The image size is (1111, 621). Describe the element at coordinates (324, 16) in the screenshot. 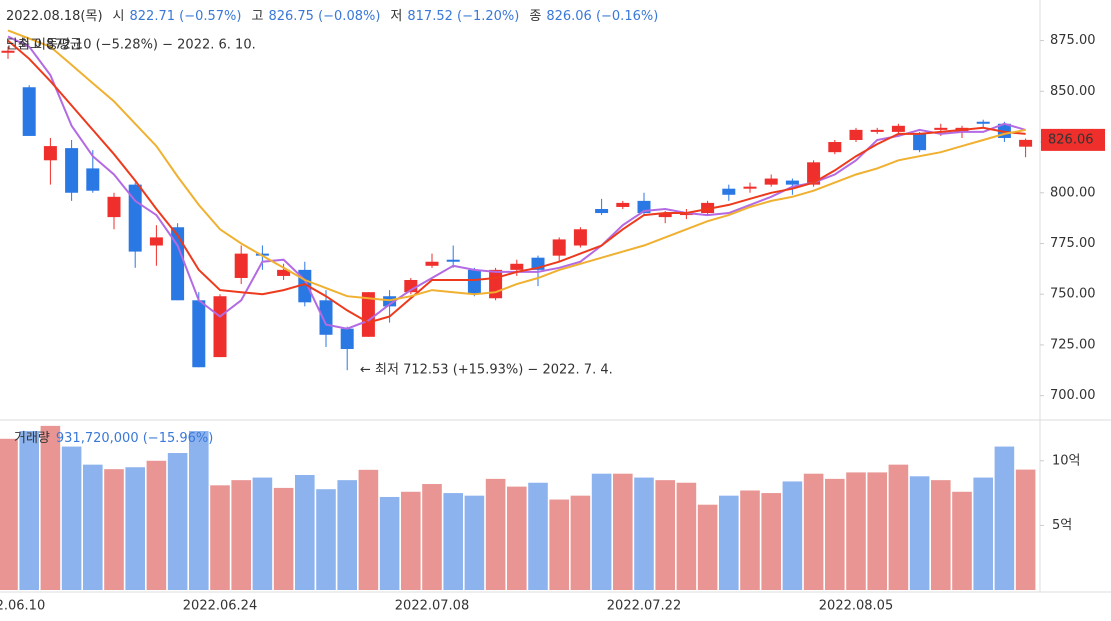

I see `header-value: 826.75 (−0.08%)` at that location.